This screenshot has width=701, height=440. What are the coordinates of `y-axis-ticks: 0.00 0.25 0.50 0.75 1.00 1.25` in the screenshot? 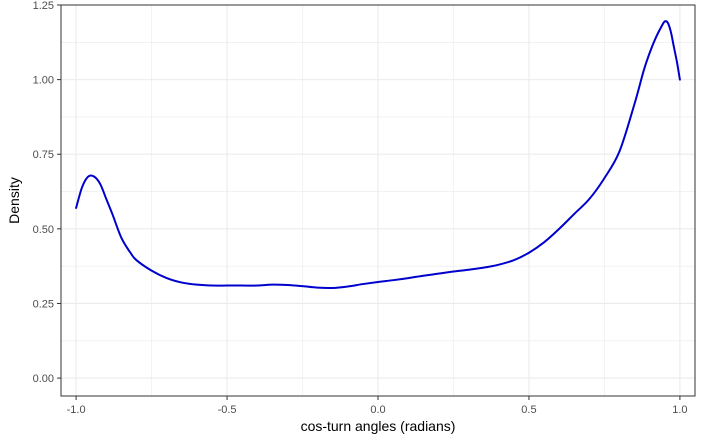 It's located at (47, 192).